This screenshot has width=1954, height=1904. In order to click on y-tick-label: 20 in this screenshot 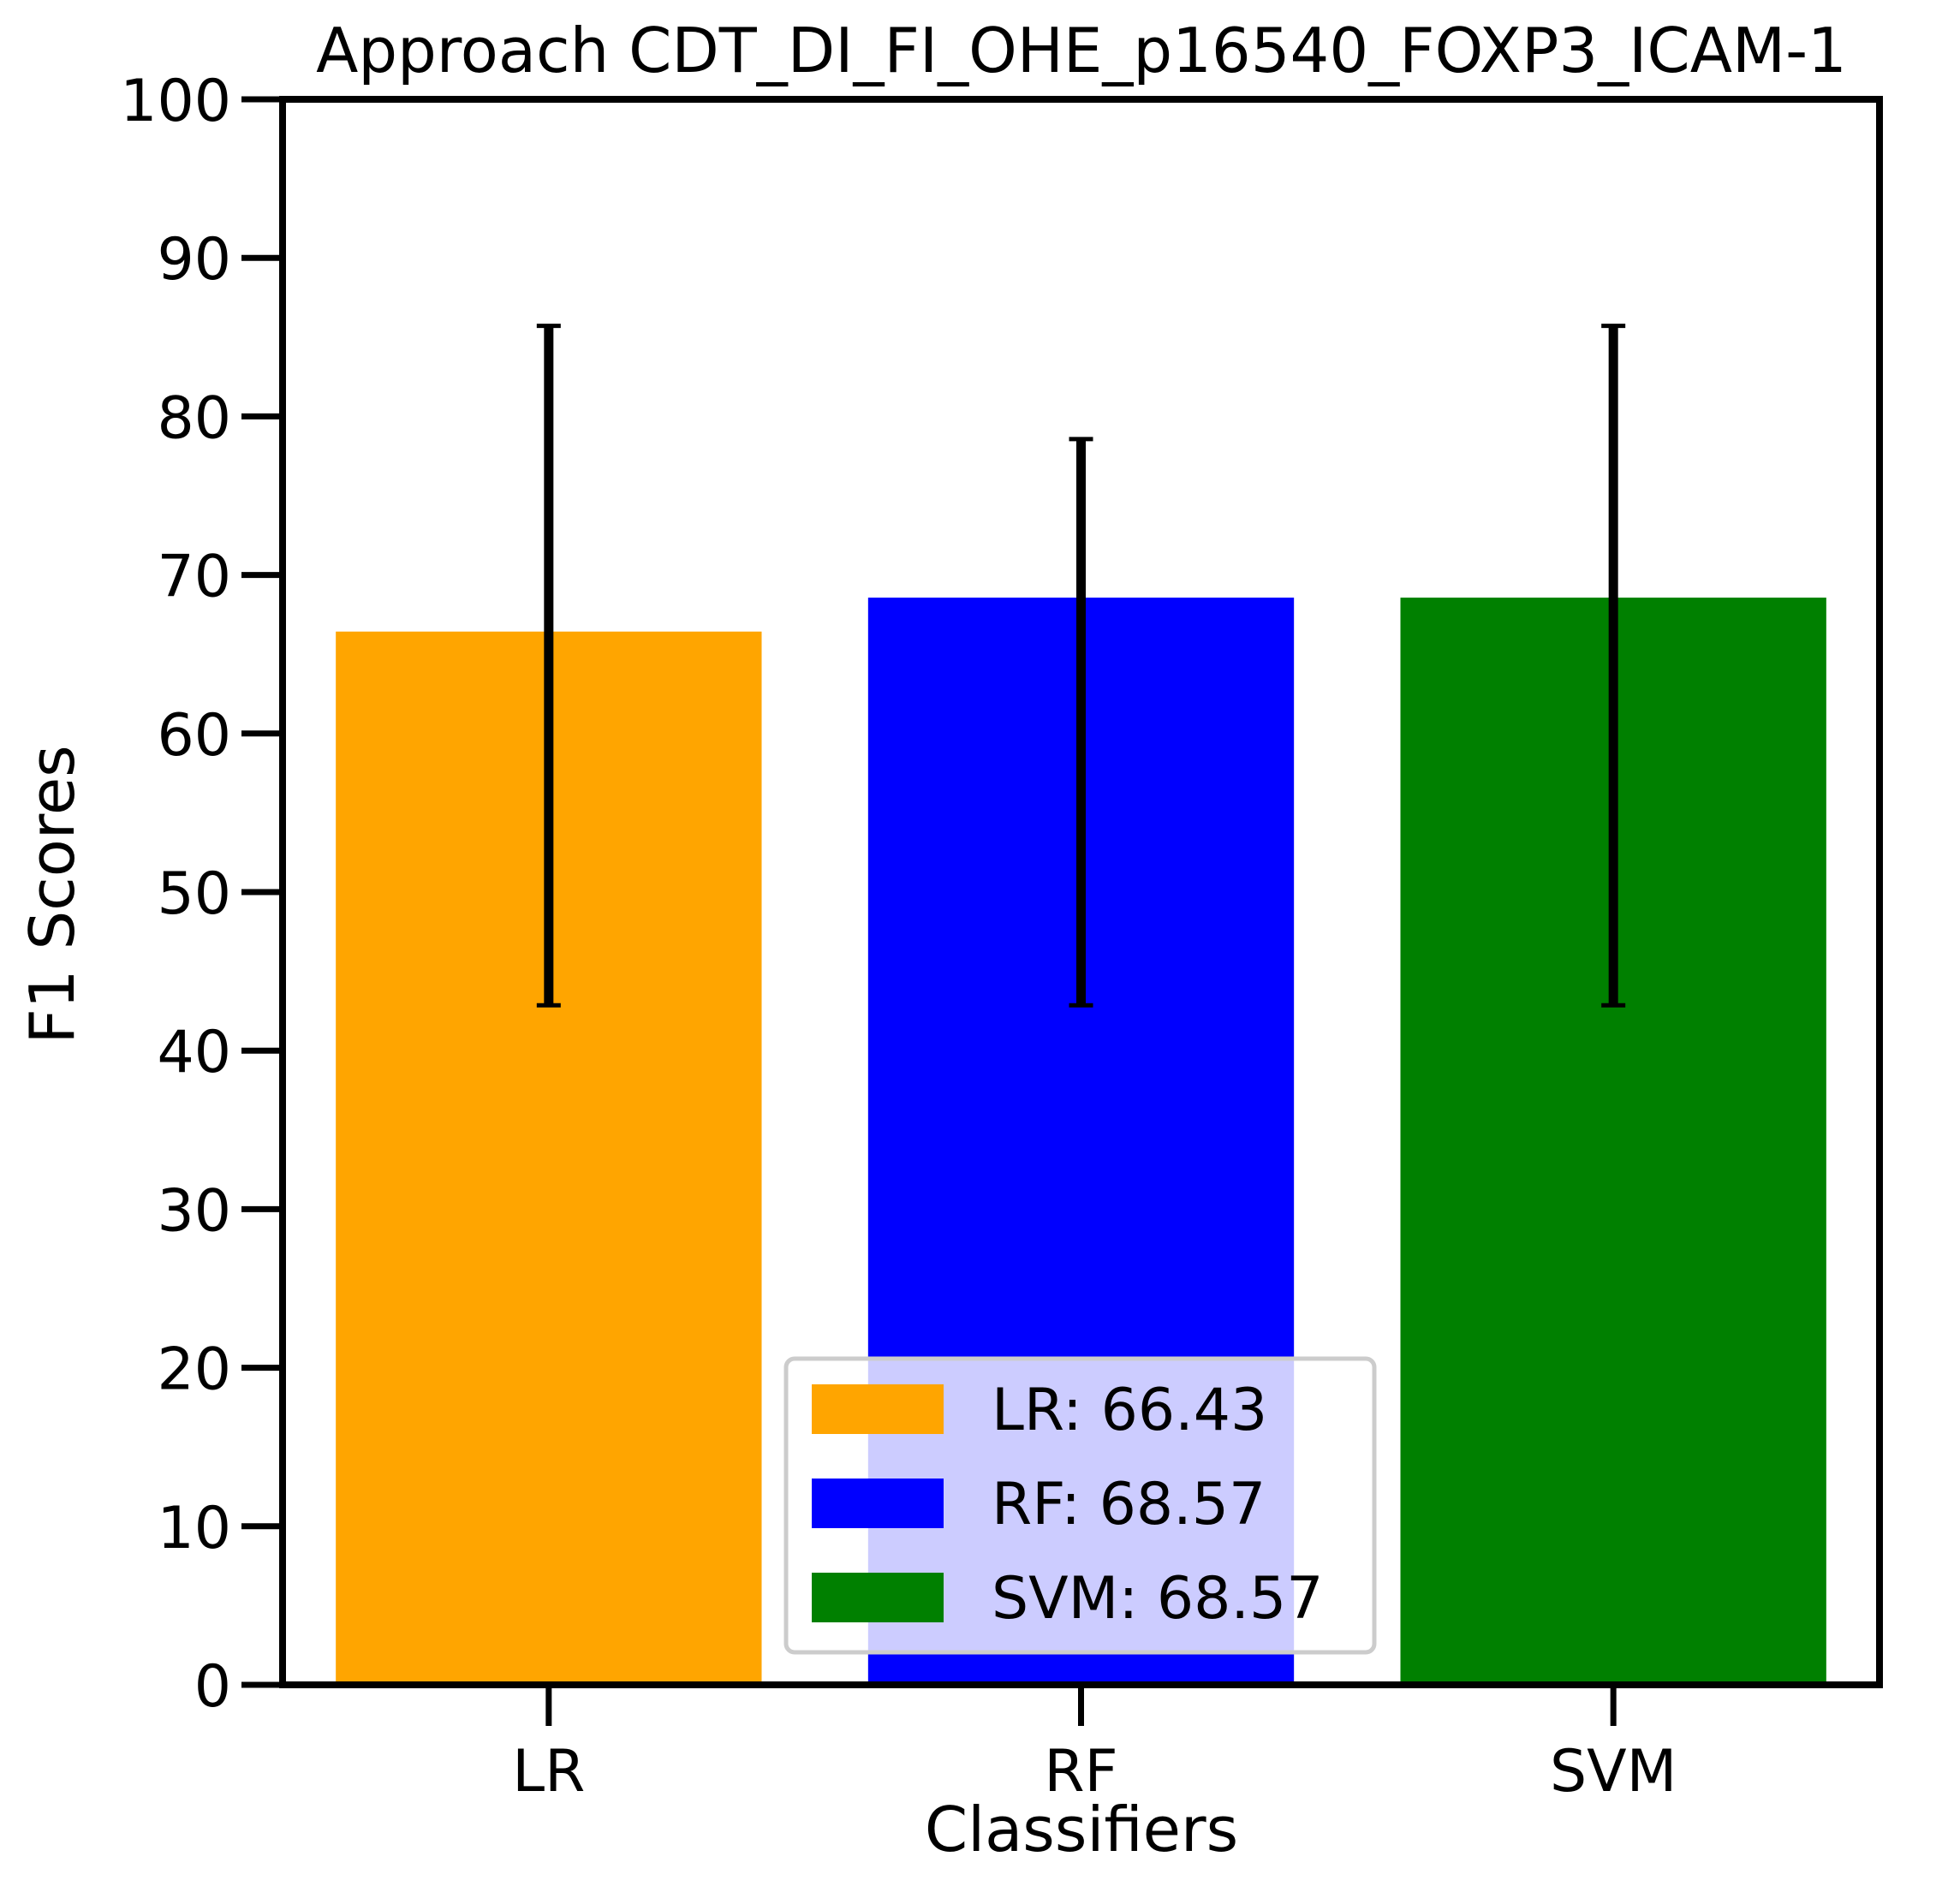, I will do `click(194, 1370)`.